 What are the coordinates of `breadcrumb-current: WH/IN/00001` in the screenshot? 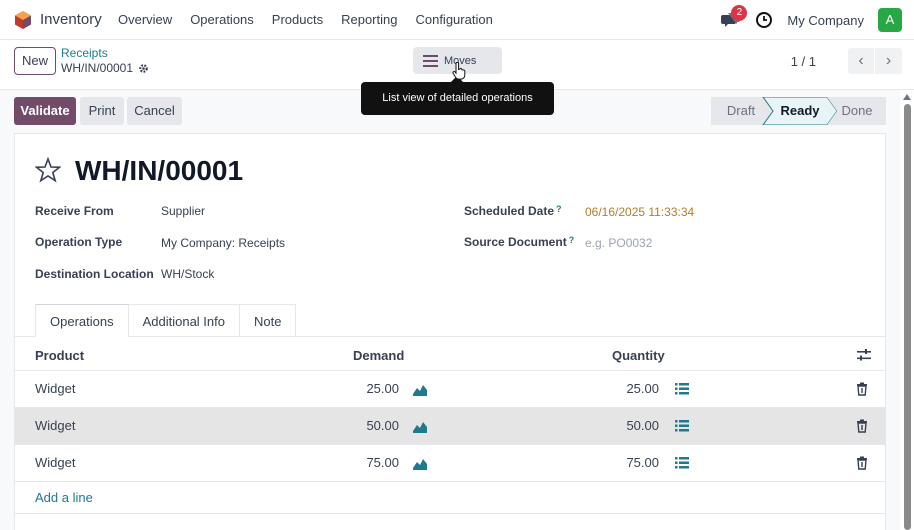 It's located at (105, 68).